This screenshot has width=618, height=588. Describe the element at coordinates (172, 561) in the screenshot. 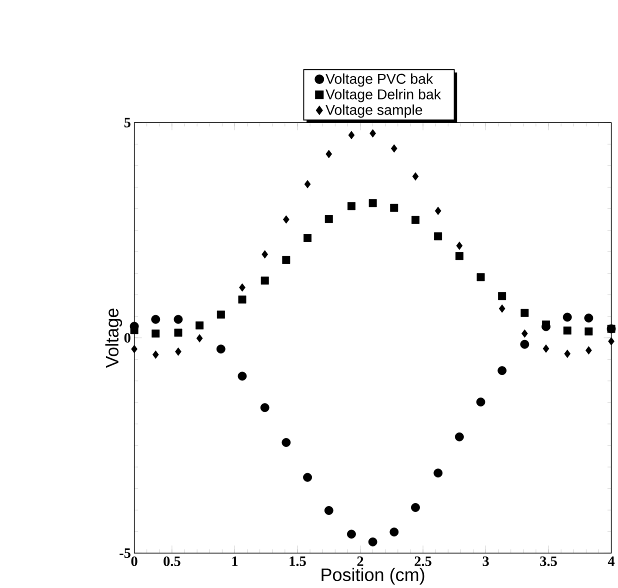

I see `x-tick-label: 0.5` at that location.